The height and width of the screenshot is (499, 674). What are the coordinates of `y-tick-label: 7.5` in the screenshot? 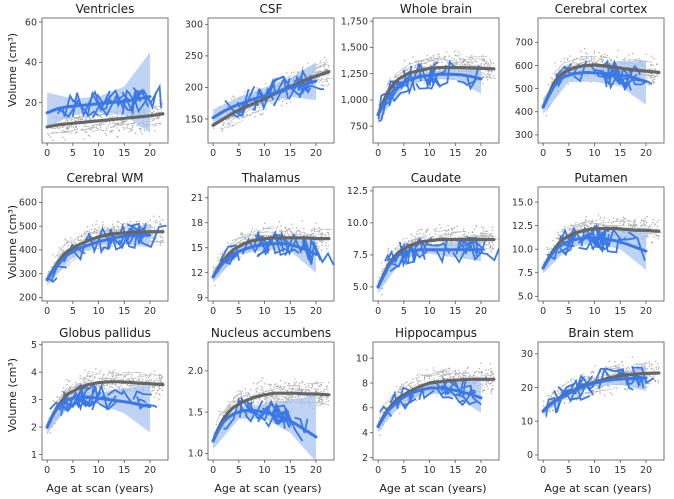 It's located at (525, 273).